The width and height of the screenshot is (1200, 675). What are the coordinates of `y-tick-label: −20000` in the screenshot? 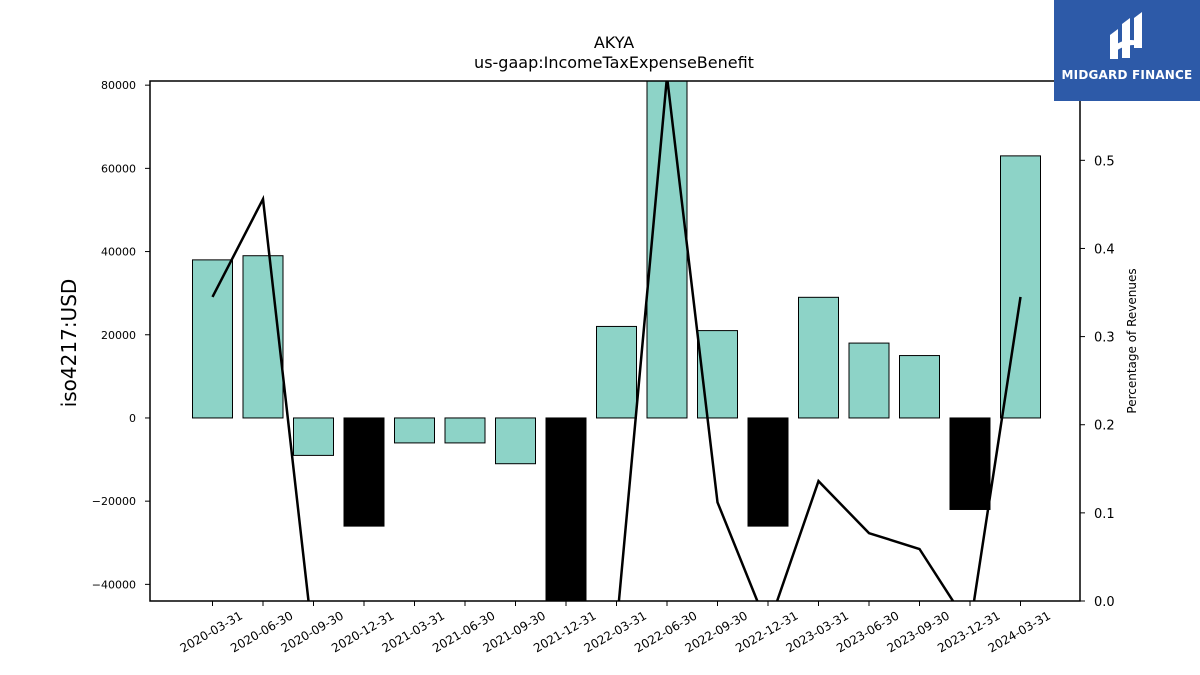 It's located at (114, 501).